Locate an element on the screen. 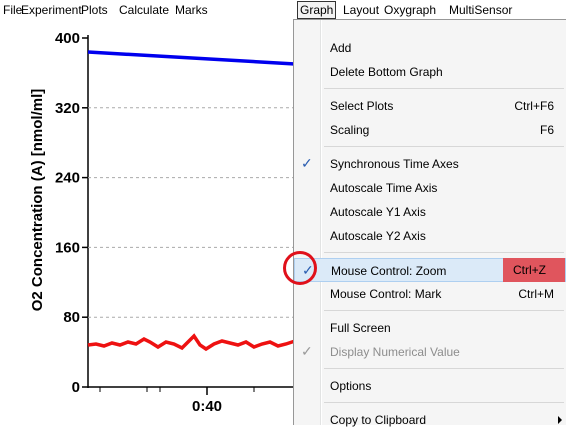 This screenshot has height=432, width=566. menu-item: Delete Bottom Graph is located at coordinates (430, 72).